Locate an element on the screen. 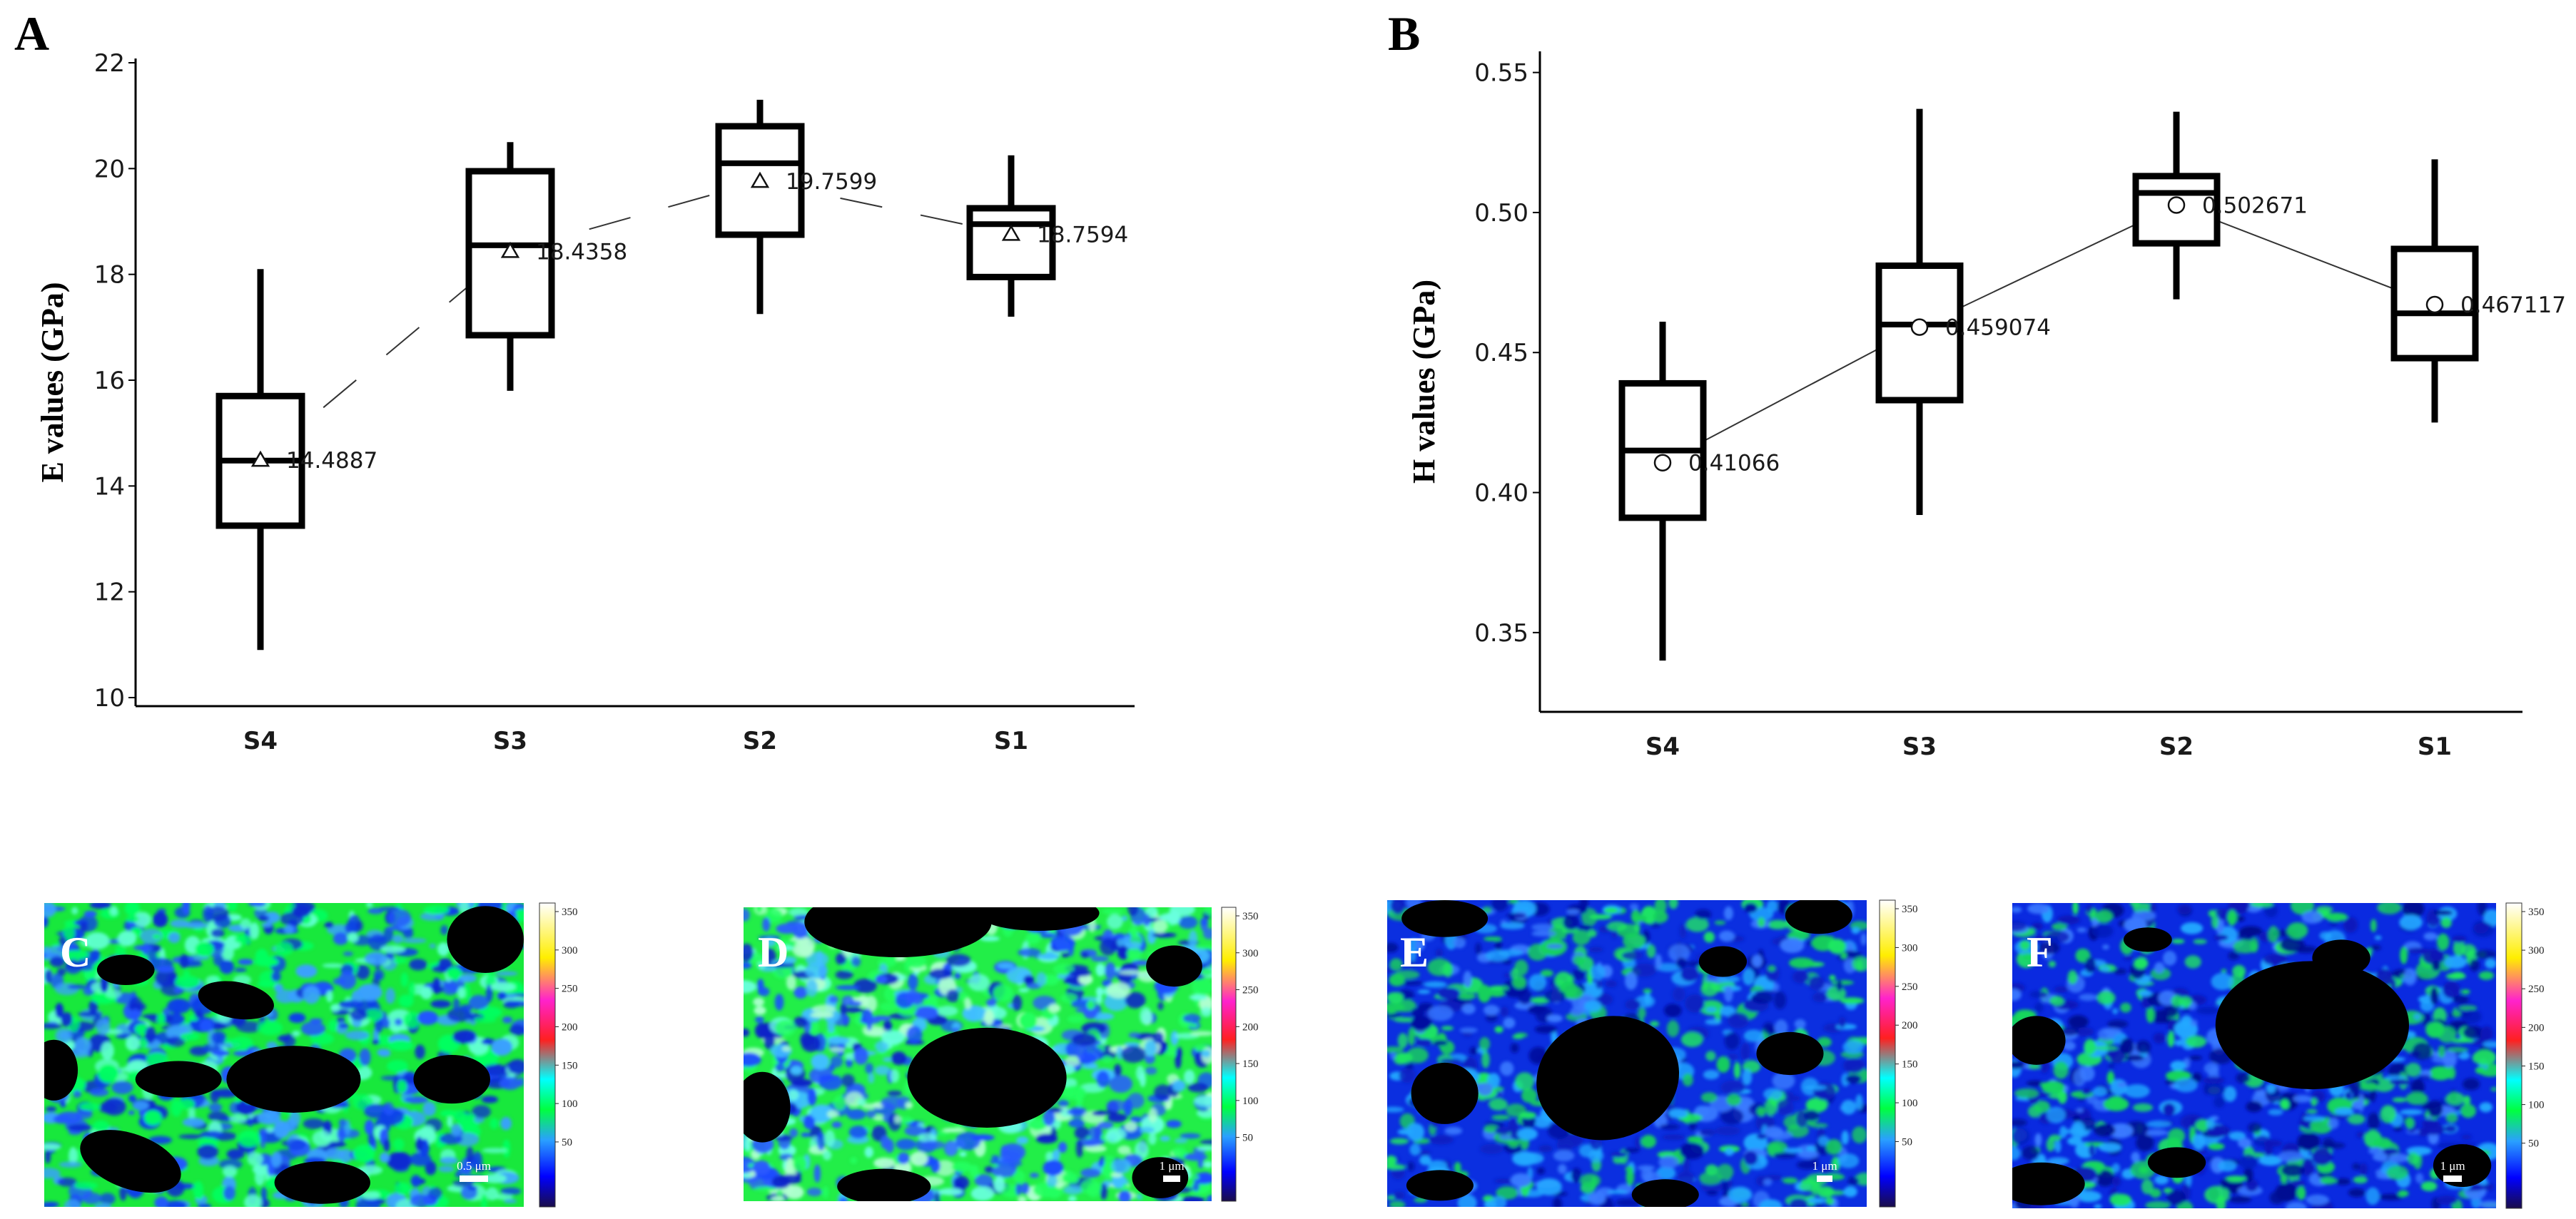 This screenshot has height=1219, width=2576. map-letter: D is located at coordinates (773, 952).